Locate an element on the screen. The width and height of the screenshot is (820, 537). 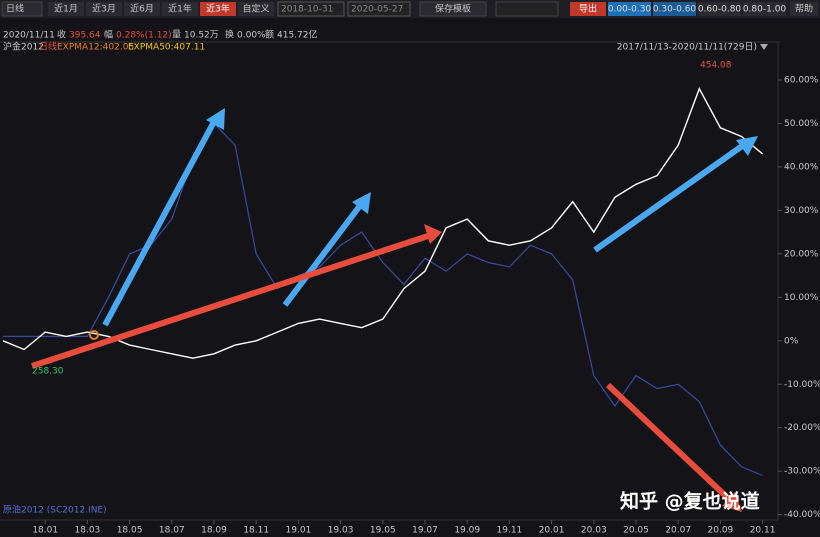
range-label: 近6月 is located at coordinates (142, 9).